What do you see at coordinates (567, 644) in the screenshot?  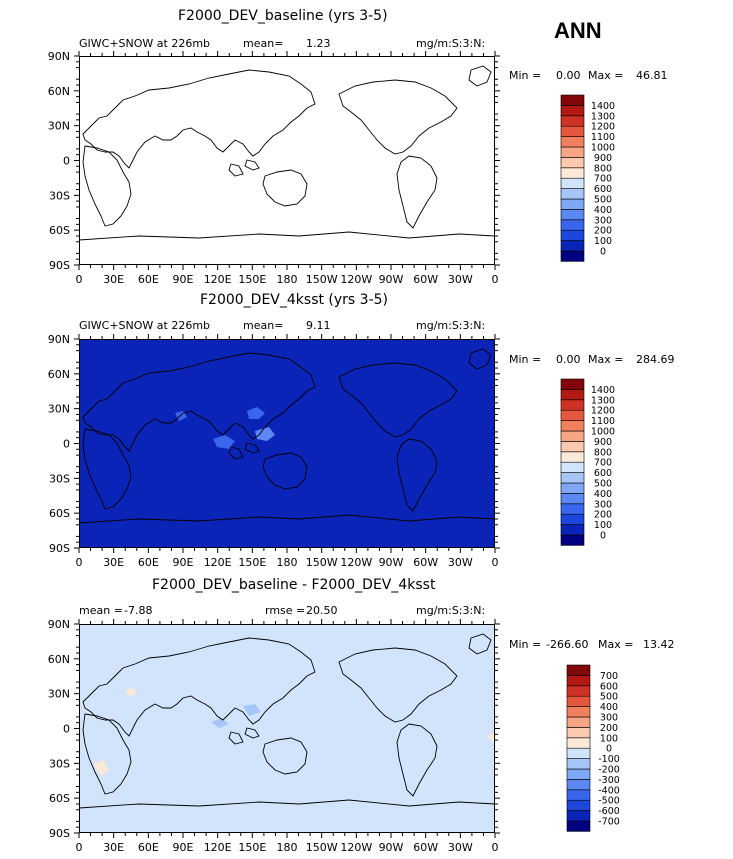 I see `panel-3-min-value: -266.60` at bounding box center [567, 644].